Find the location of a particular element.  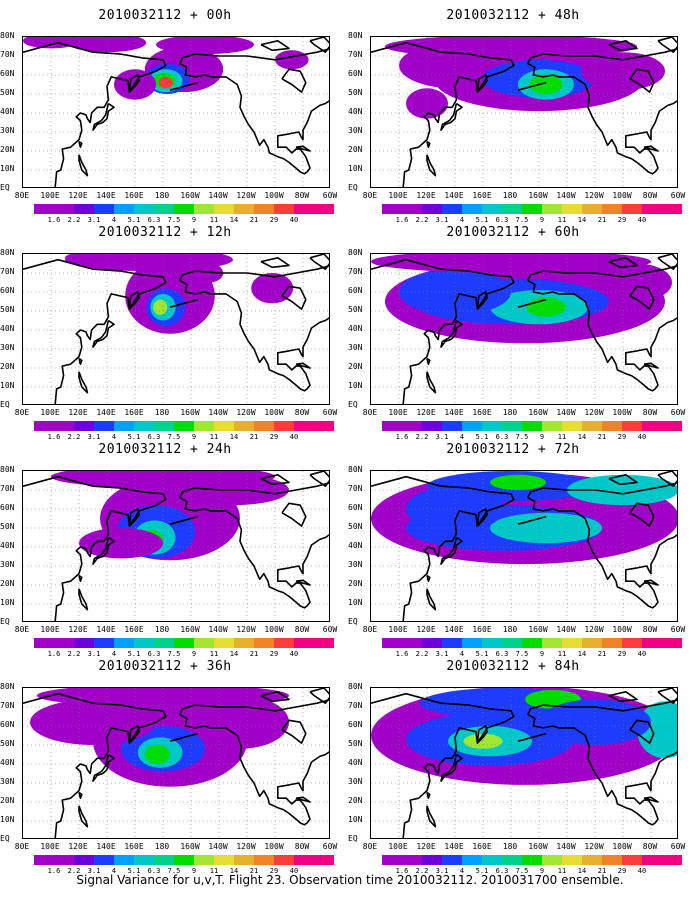

colorbar-level-label: 40 is located at coordinates (294, 871).